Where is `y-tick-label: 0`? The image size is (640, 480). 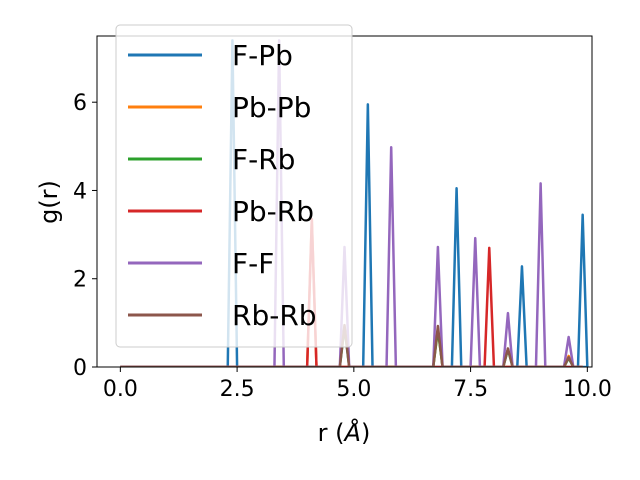
y-tick-label: 0 is located at coordinates (80, 368).